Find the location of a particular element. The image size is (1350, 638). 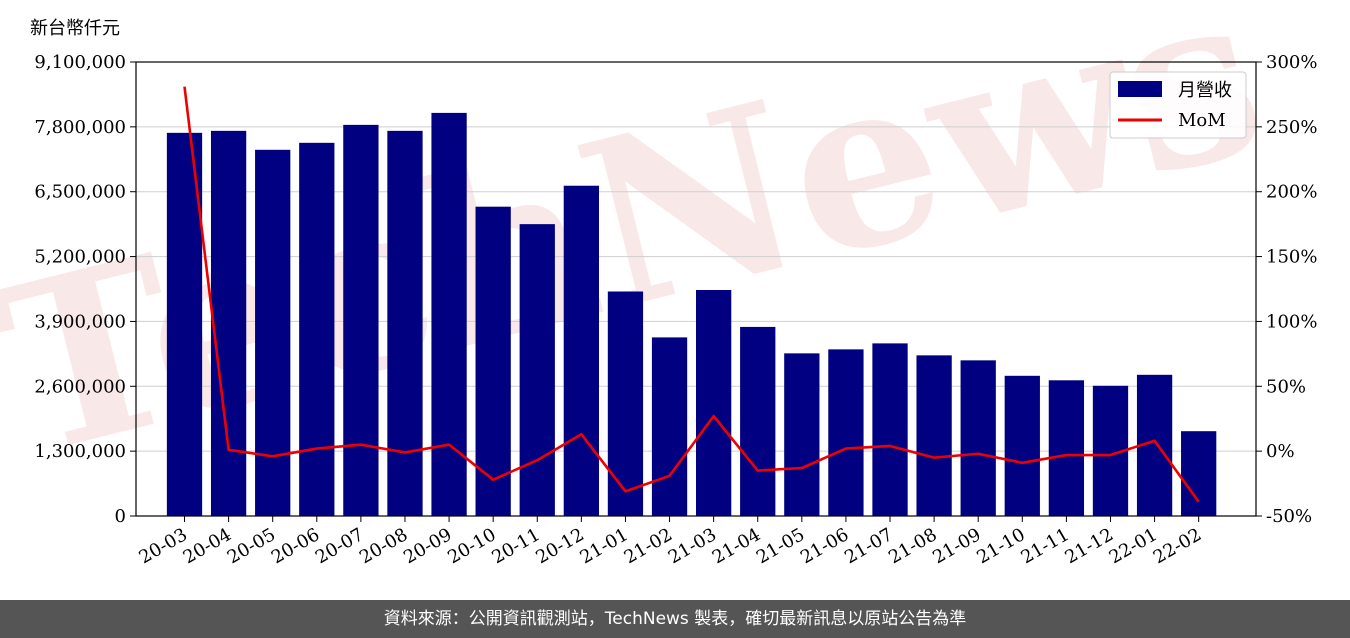

x-tick-label-20-07: 20-07 is located at coordinates (339, 546).